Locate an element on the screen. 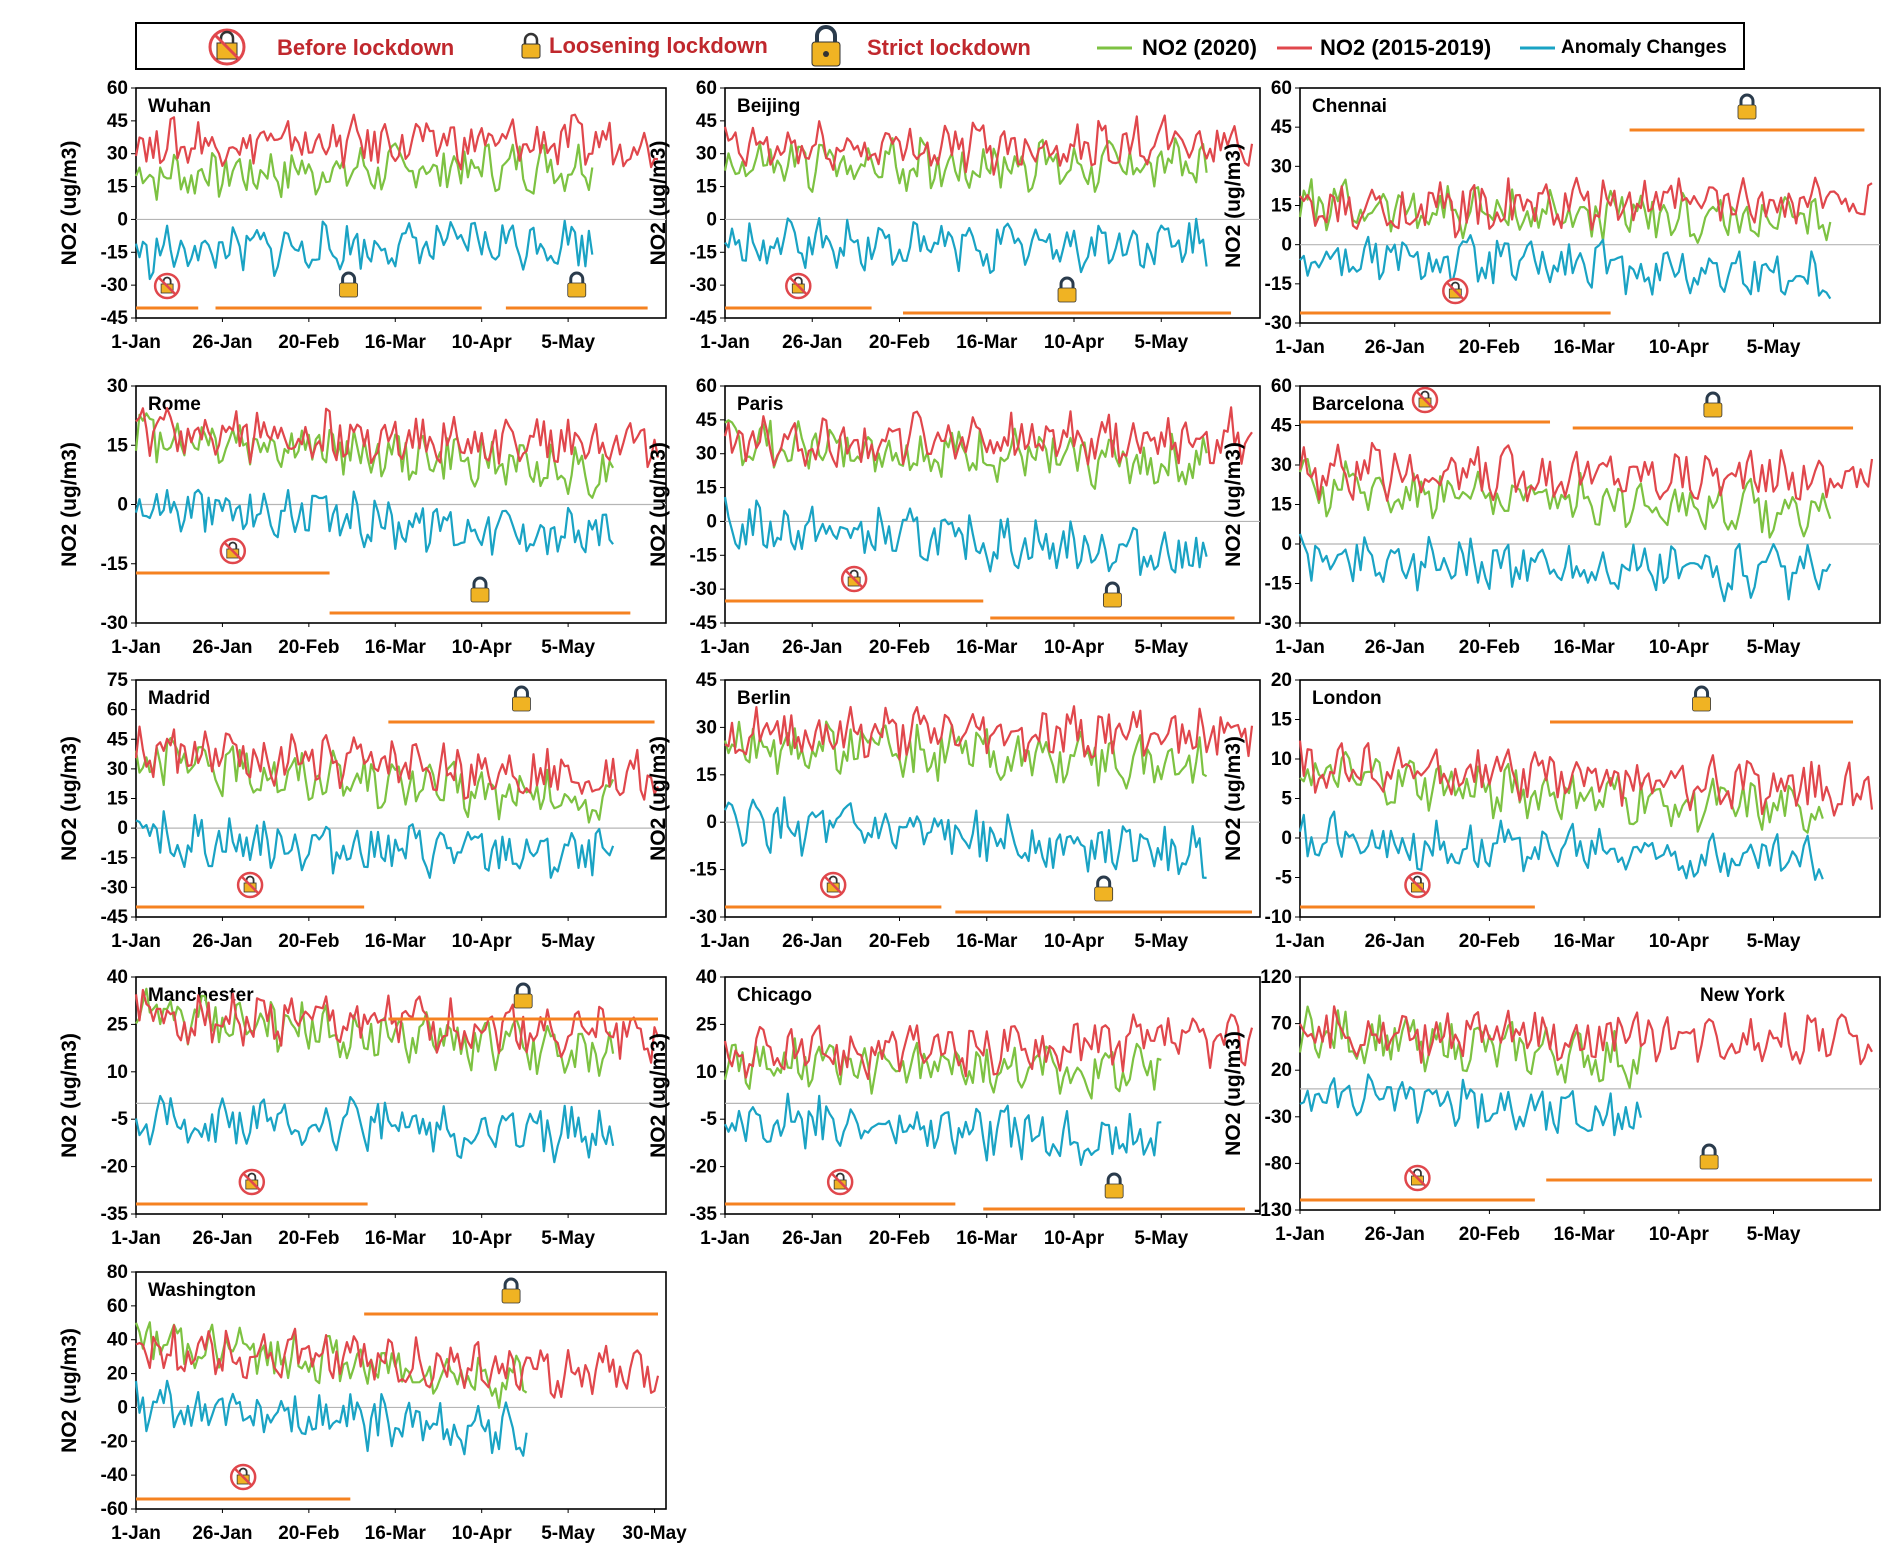 Image resolution: width=1903 pixels, height=1553 pixels. y-tick-label: 120 is located at coordinates (1276, 977).